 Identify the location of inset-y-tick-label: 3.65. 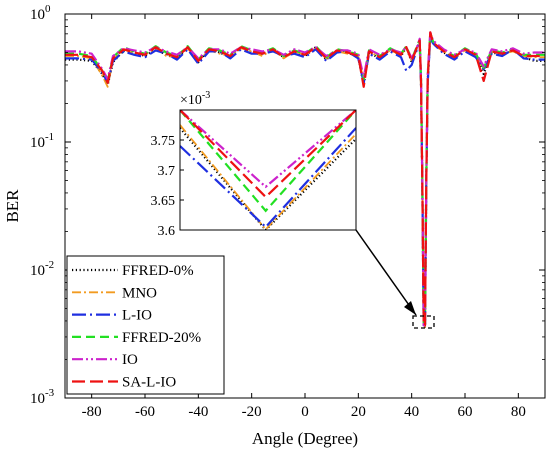
(163, 201).